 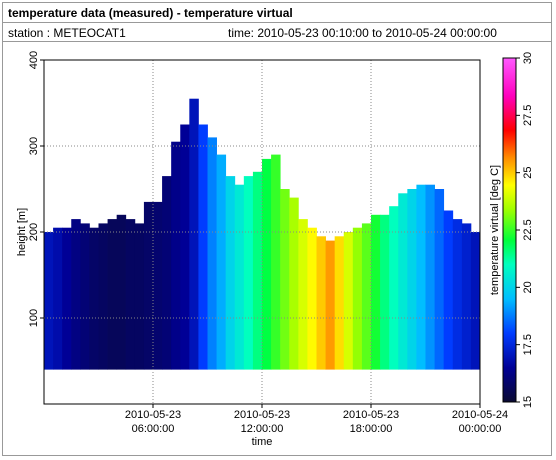 What do you see at coordinates (34, 60) in the screenshot?
I see `y-tick-label: 400` at bounding box center [34, 60].